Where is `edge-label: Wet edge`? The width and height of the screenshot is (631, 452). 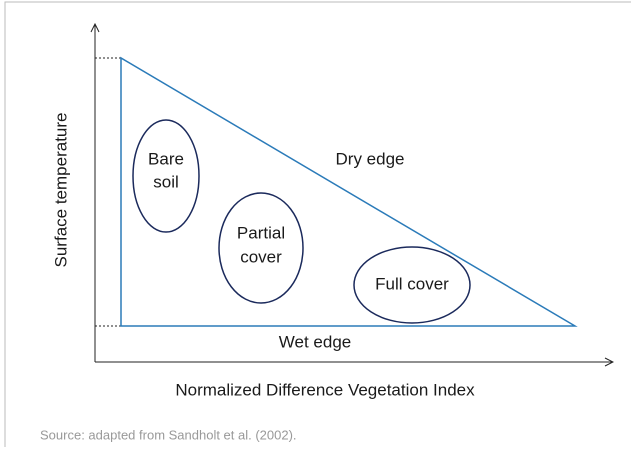 edge-label: Wet edge is located at coordinates (315, 341).